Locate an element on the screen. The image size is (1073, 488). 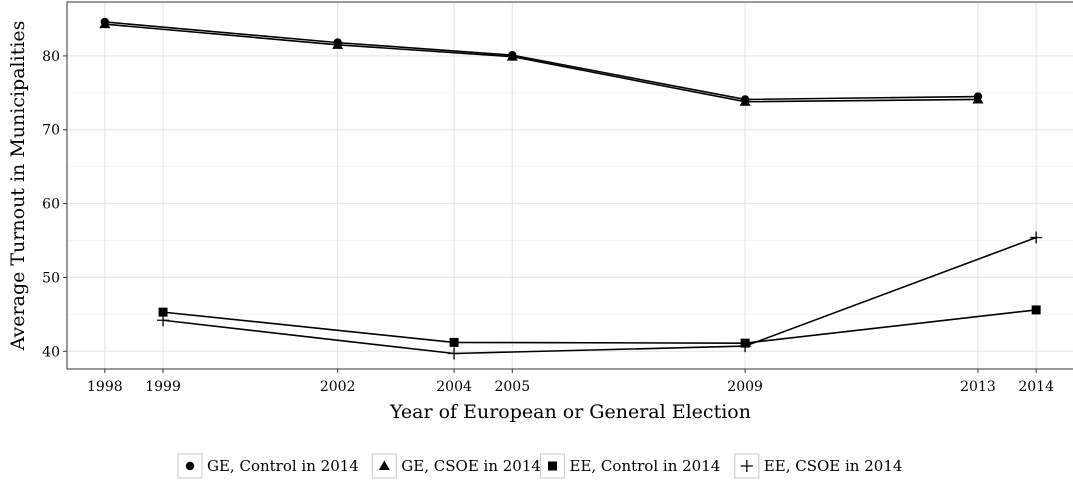
y-tick-label: 80 is located at coordinates (51, 57).